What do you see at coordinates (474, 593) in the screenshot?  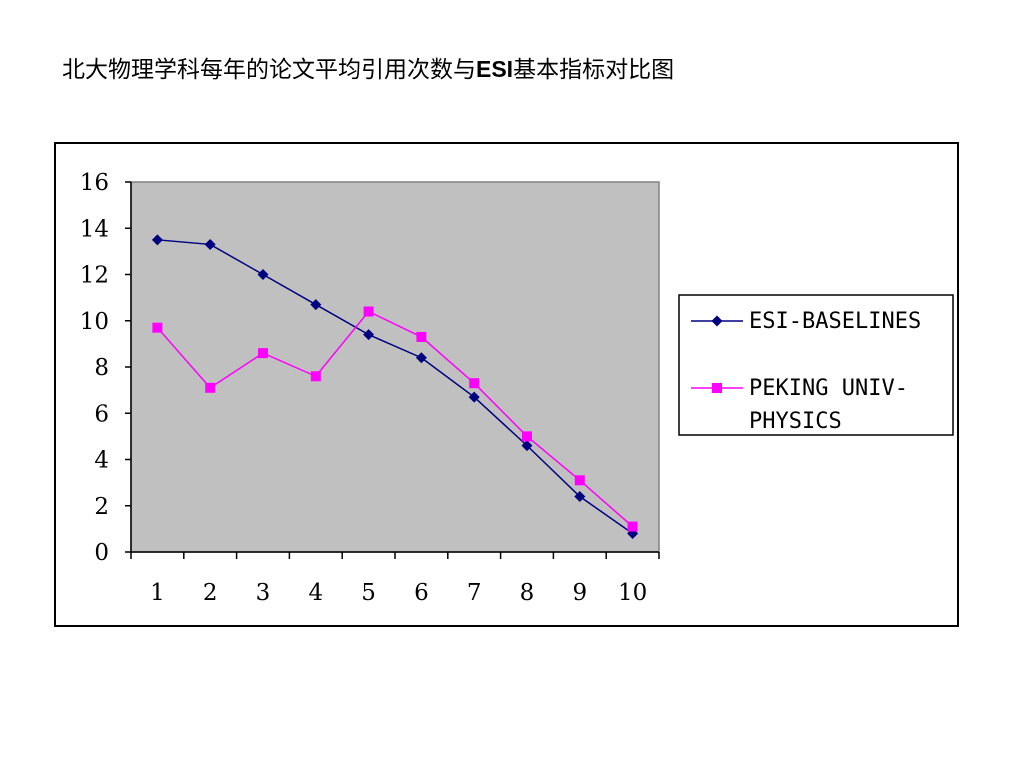 I see `x-tick-label: 7` at bounding box center [474, 593].